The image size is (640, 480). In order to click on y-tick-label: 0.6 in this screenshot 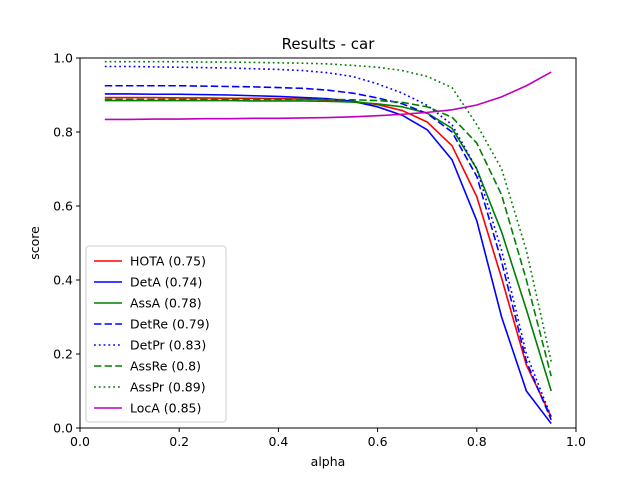, I will do `click(63, 206)`.